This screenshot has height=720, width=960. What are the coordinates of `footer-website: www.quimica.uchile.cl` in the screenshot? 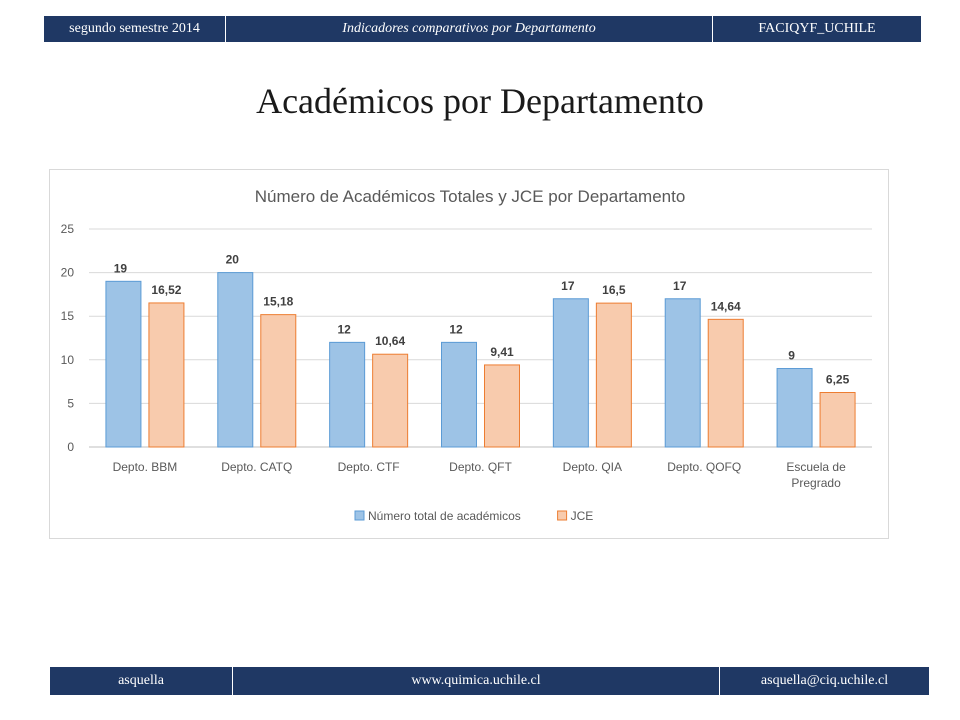 It's located at (476, 681).